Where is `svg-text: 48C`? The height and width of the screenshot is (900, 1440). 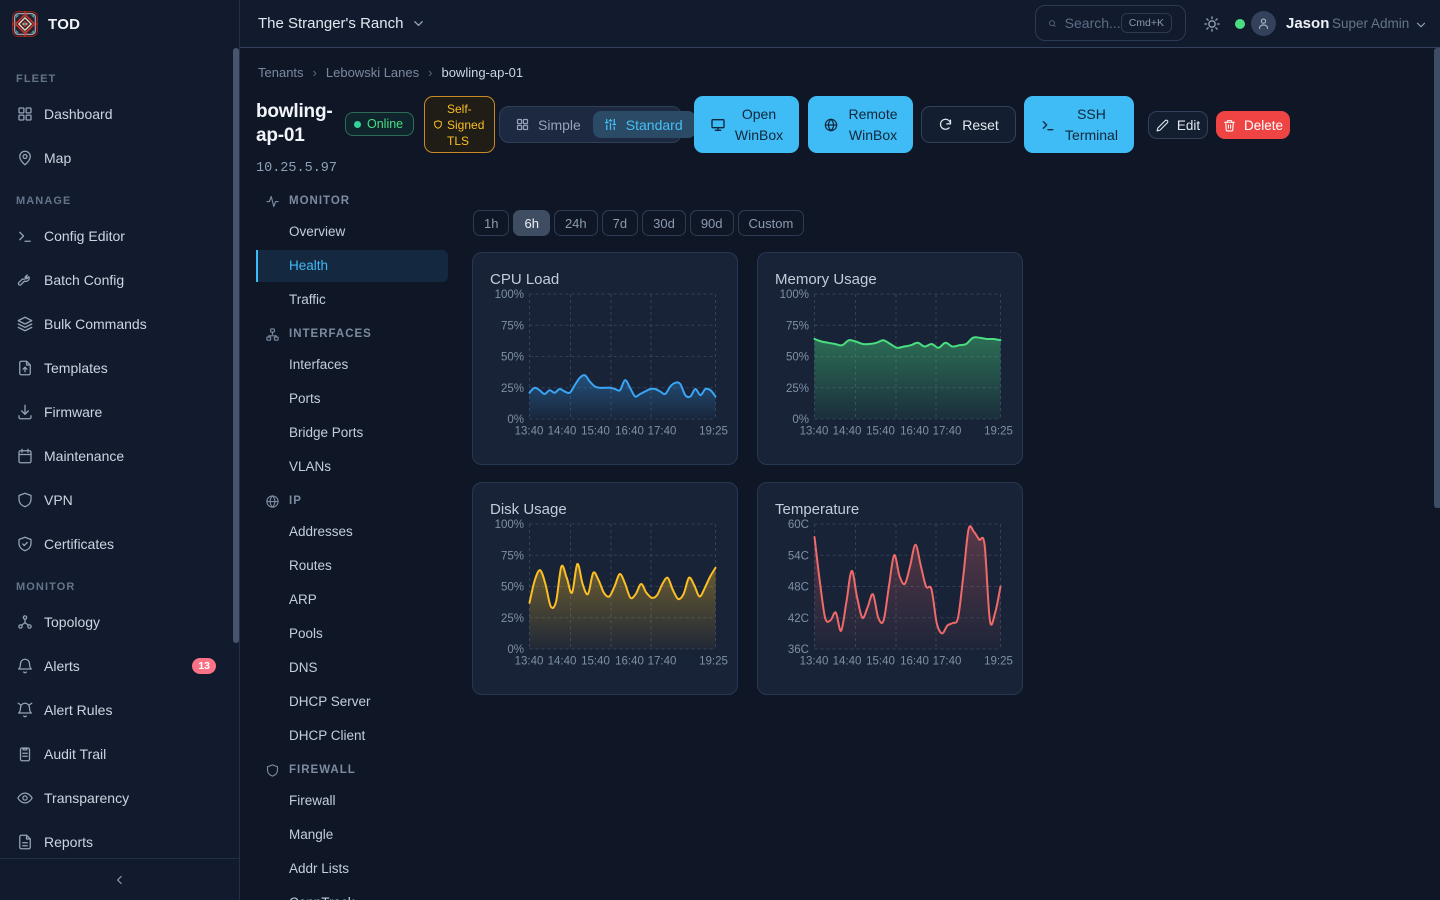
svg-text: 48C is located at coordinates (798, 588).